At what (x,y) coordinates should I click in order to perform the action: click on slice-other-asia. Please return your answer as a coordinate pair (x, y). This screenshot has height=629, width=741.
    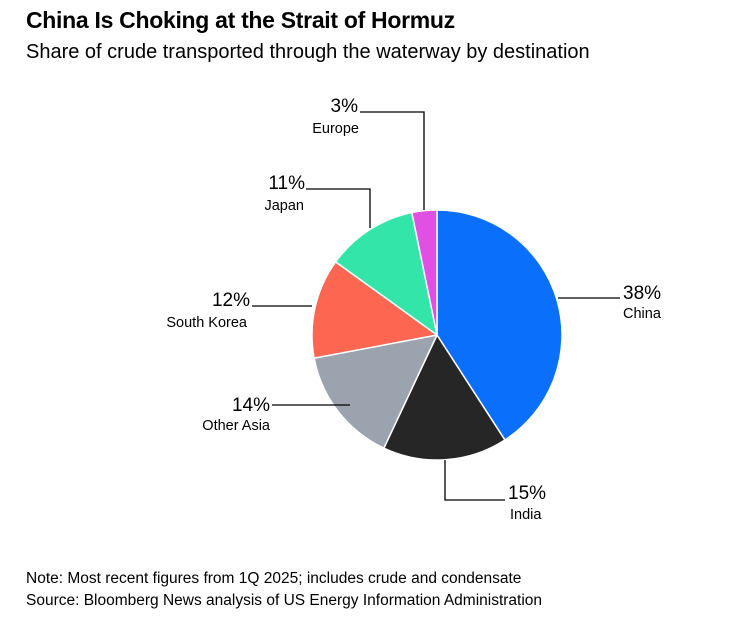
    Looking at the image, I should click on (375, 391).